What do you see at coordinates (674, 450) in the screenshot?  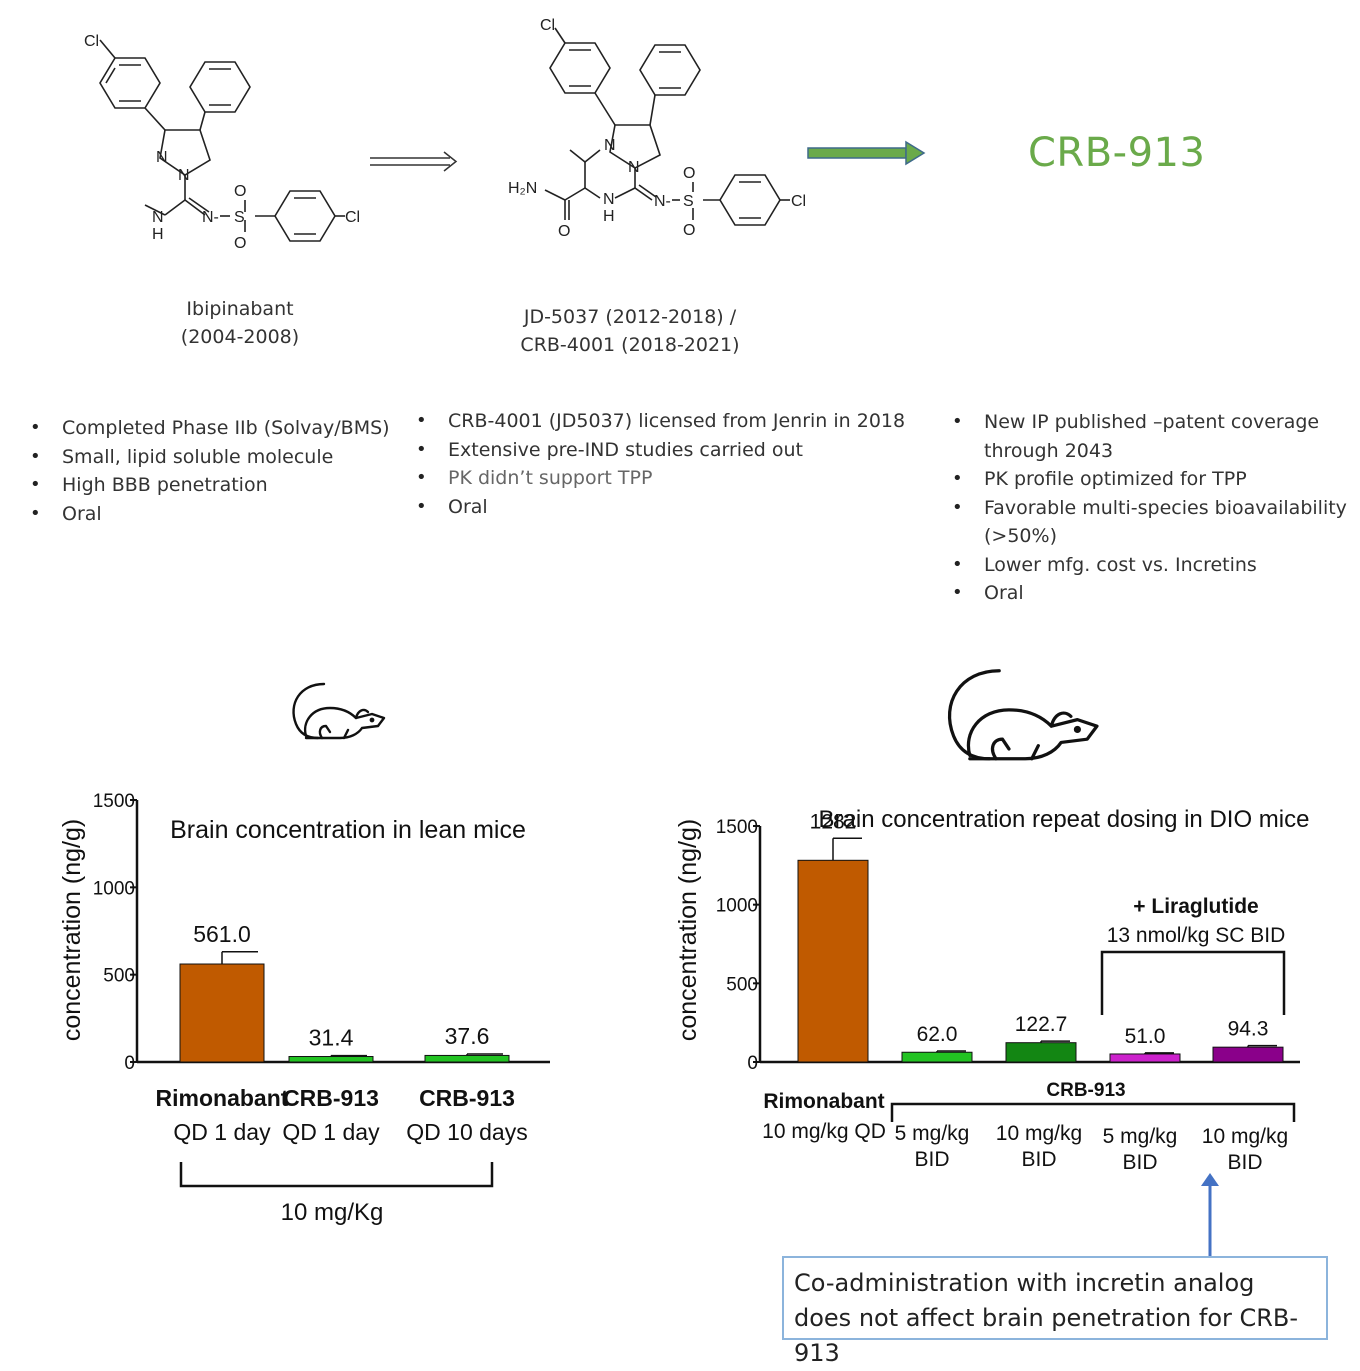 I see `list-item: Extensive pre-IND studies carried out` at bounding box center [674, 450].